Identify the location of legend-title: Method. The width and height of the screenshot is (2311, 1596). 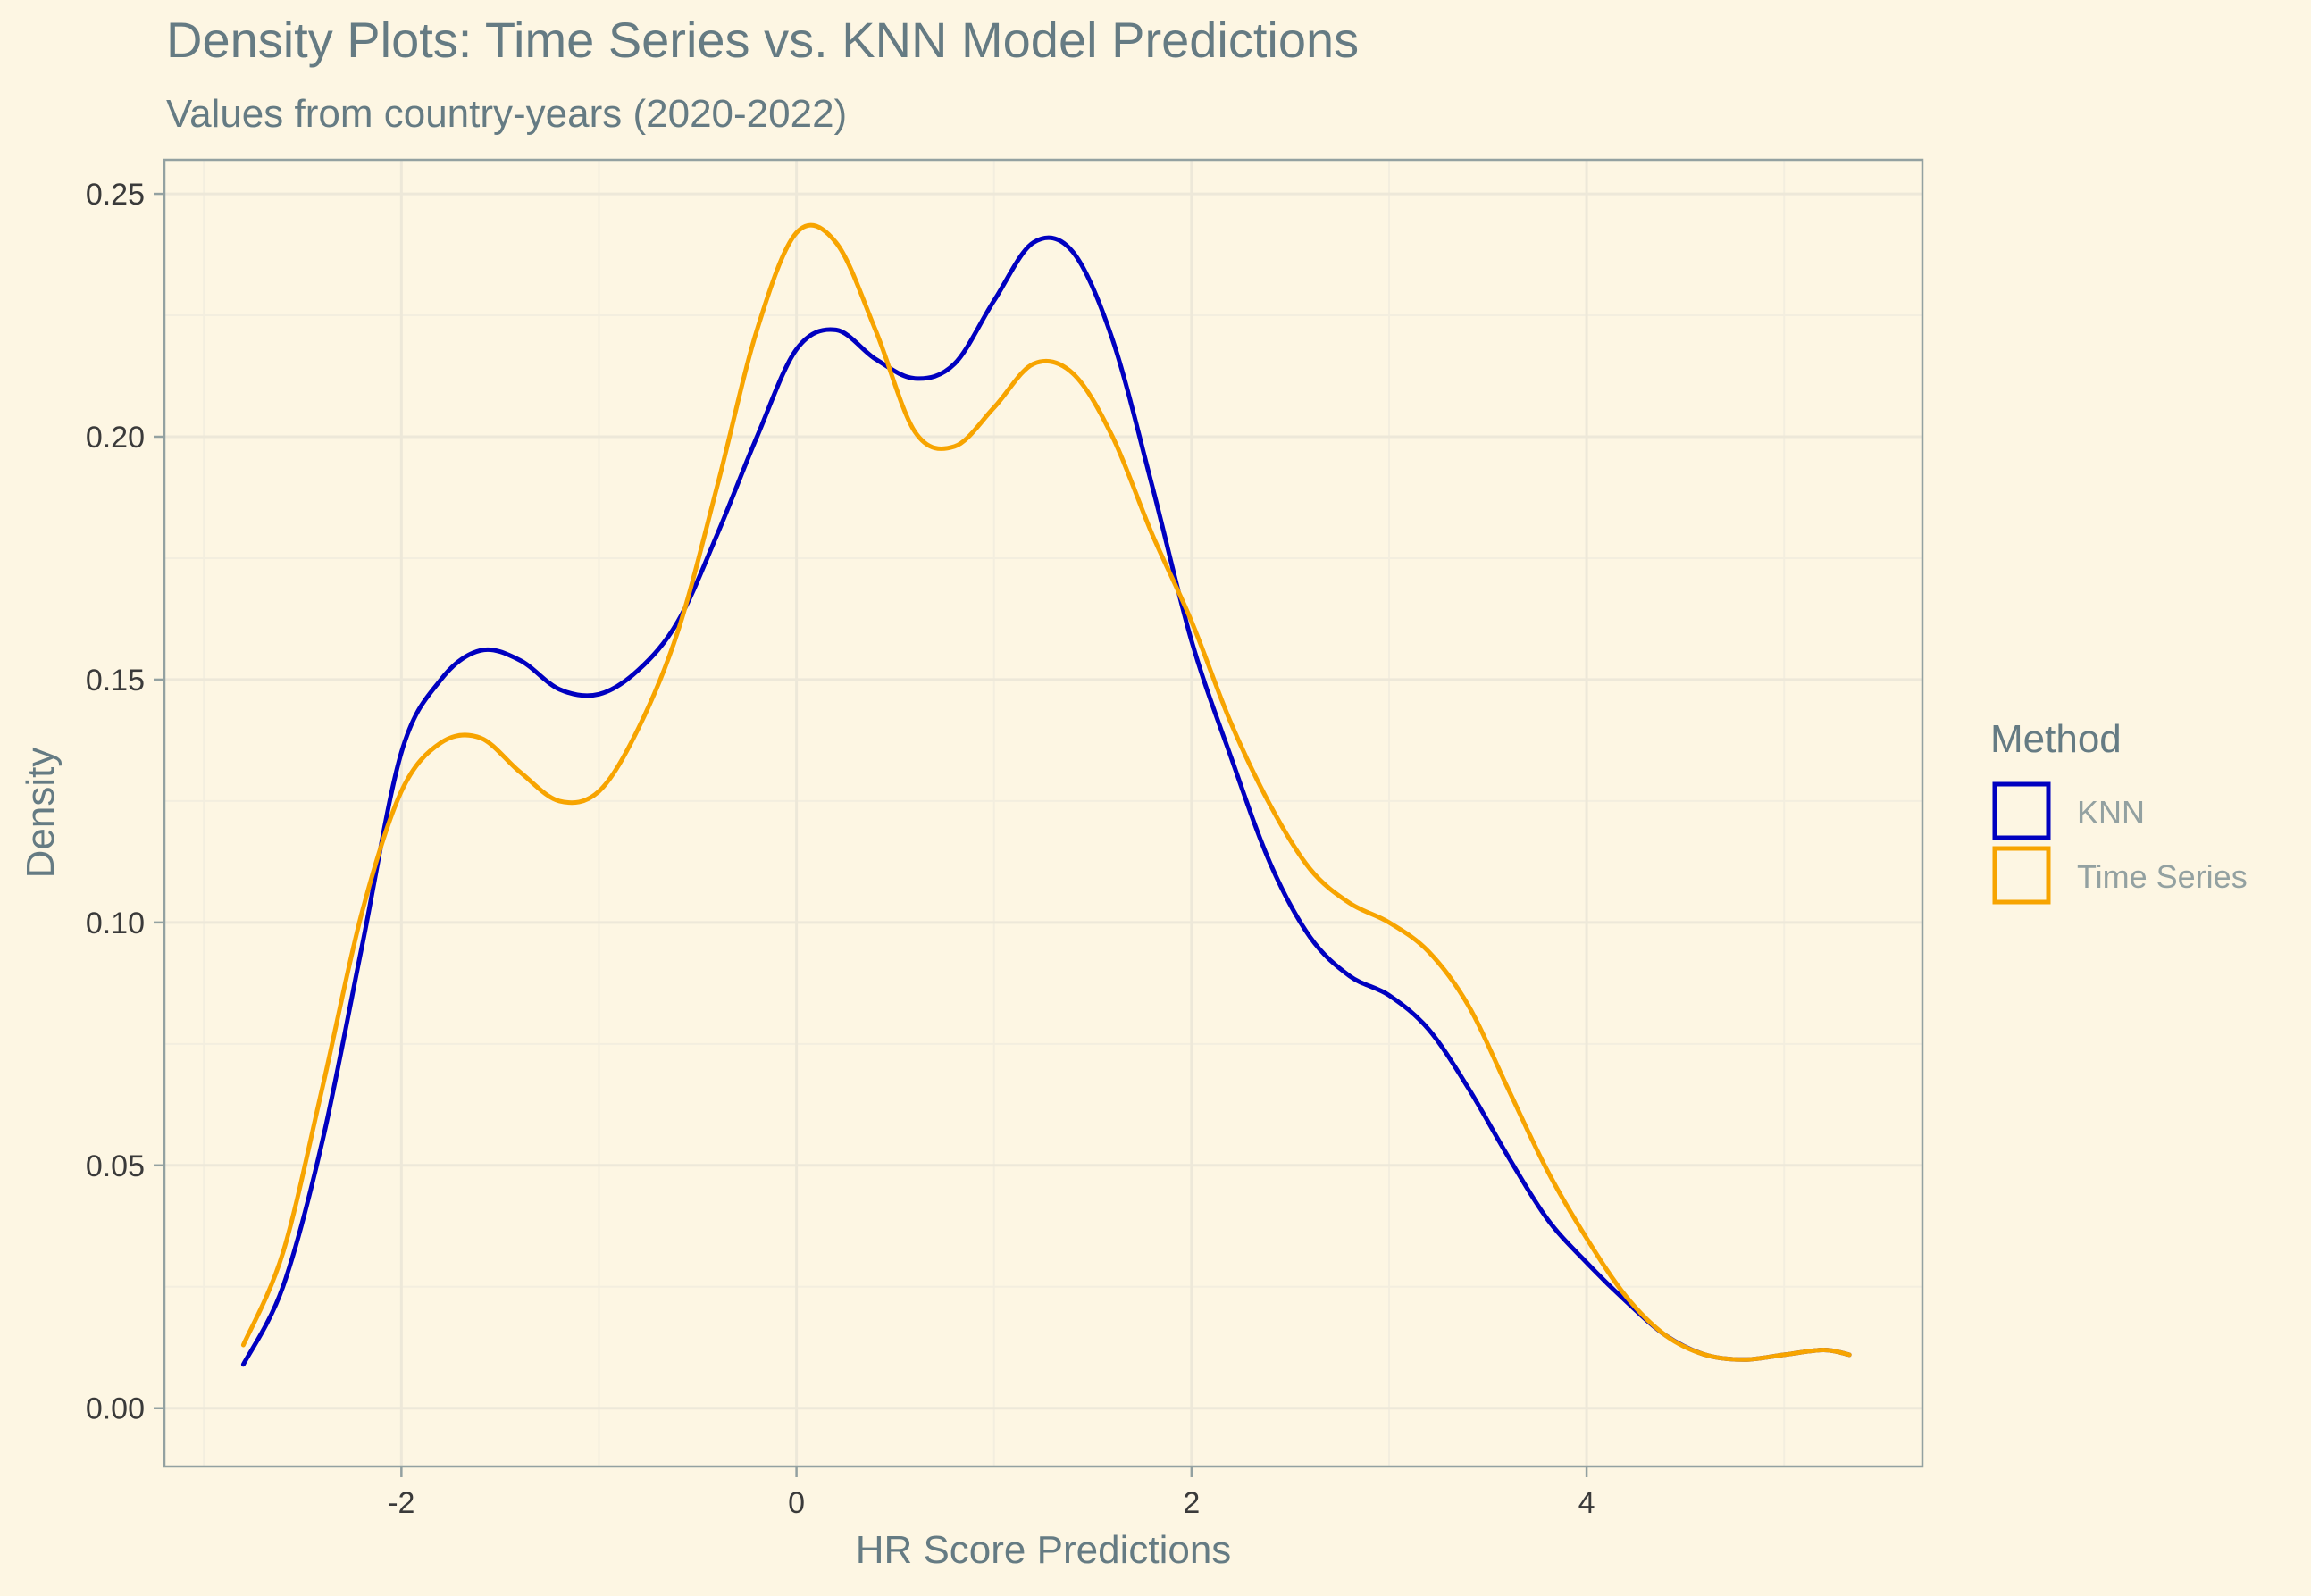
(2056, 739).